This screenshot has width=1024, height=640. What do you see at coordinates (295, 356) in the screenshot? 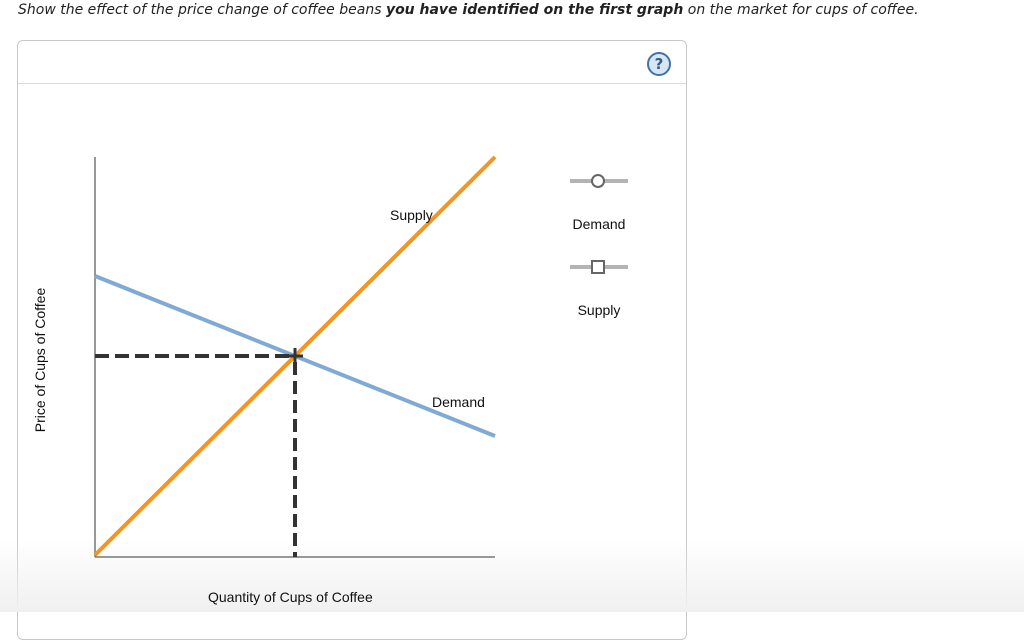
I see `equilibrium-point-marker` at bounding box center [295, 356].